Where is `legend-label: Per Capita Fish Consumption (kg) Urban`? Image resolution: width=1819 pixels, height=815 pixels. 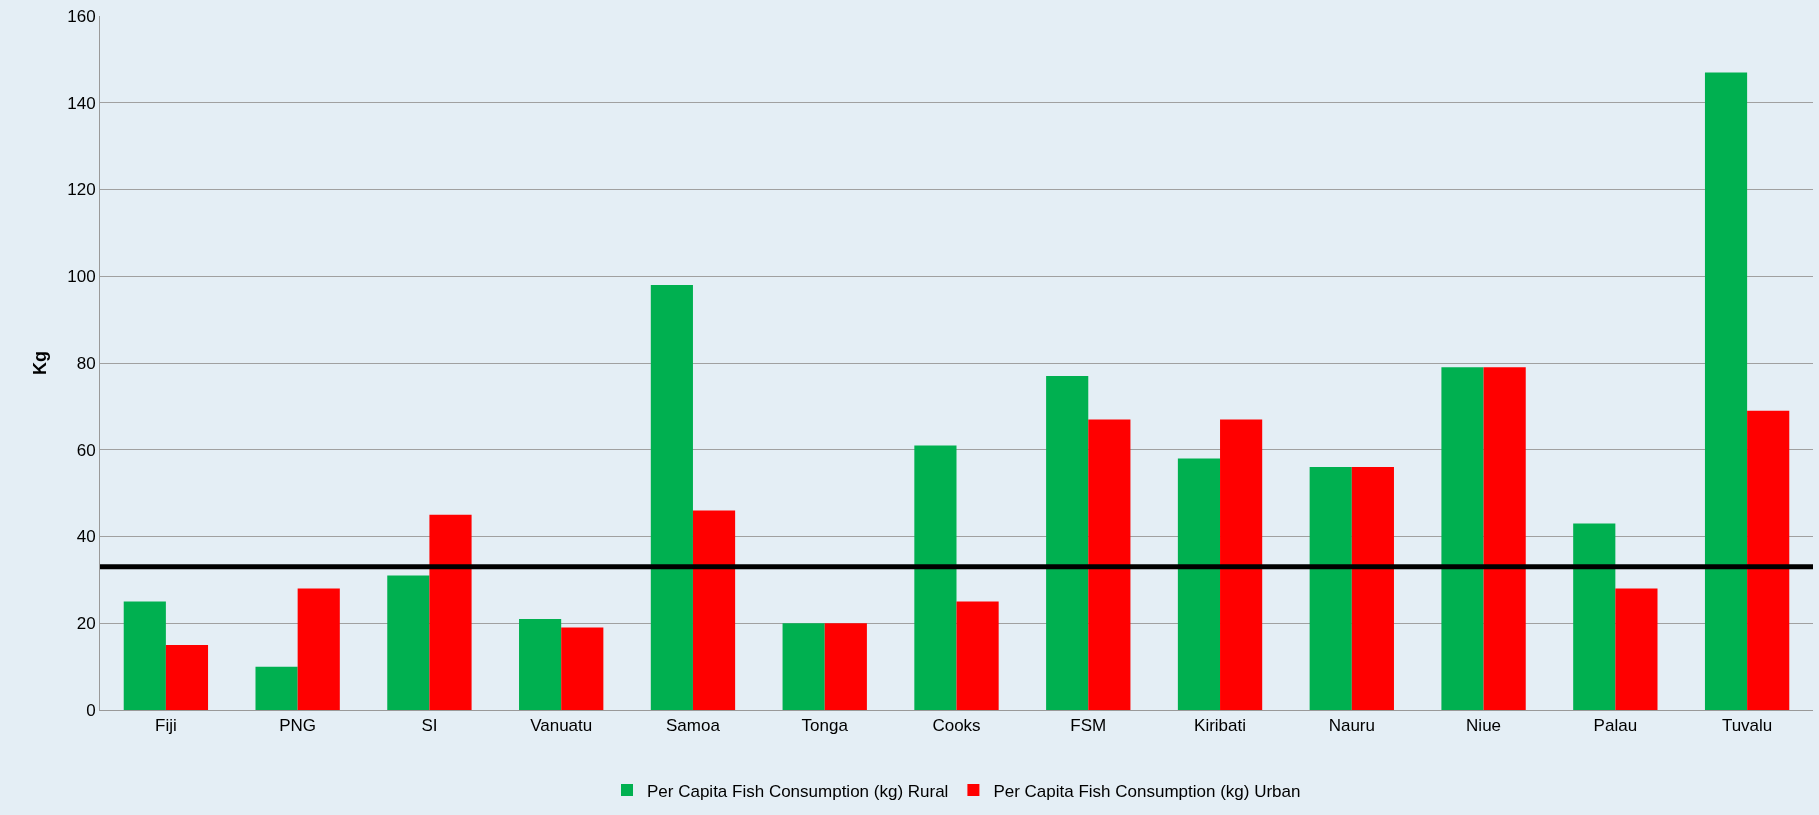
legend-label: Per Capita Fish Consumption (kg) Urban is located at coordinates (1147, 791).